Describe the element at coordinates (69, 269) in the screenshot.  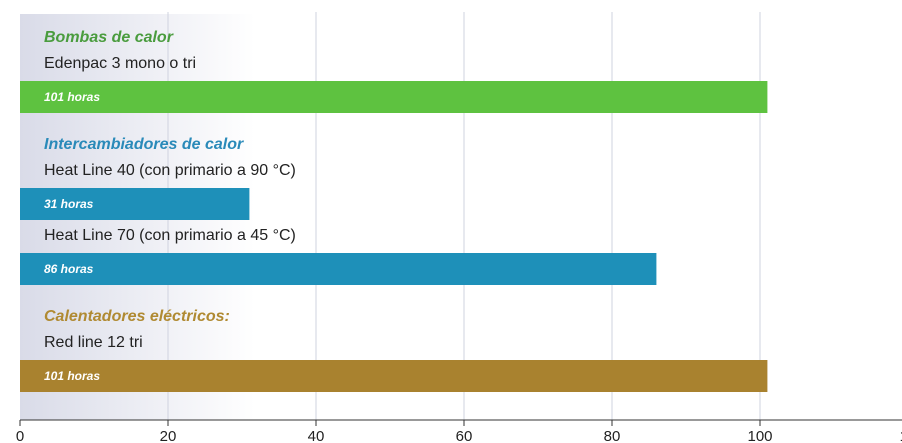
I see `bar-value-label: 86 horas` at that location.